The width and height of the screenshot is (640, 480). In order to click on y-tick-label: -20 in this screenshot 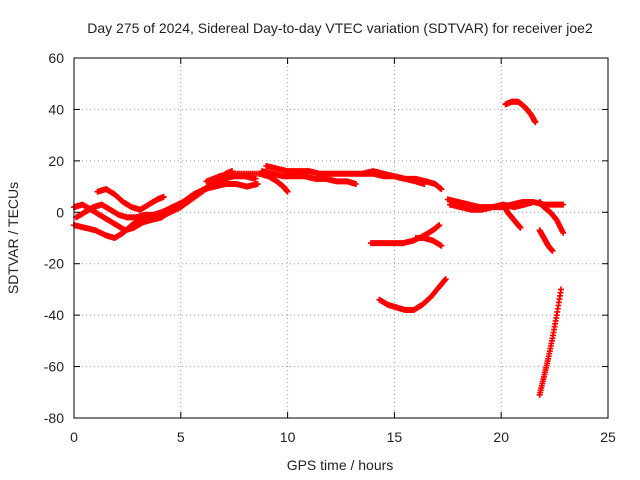, I will do `click(54, 264)`.